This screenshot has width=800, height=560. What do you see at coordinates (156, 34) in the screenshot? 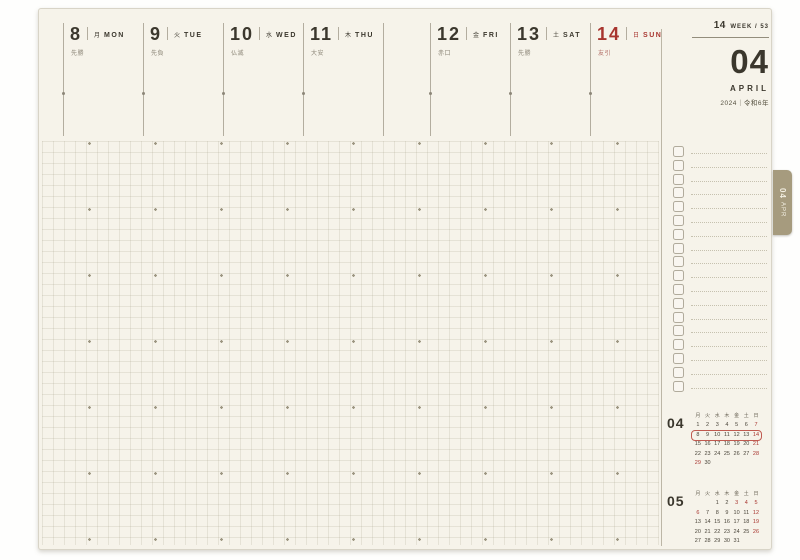
I see `day-number: 9` at bounding box center [156, 34].